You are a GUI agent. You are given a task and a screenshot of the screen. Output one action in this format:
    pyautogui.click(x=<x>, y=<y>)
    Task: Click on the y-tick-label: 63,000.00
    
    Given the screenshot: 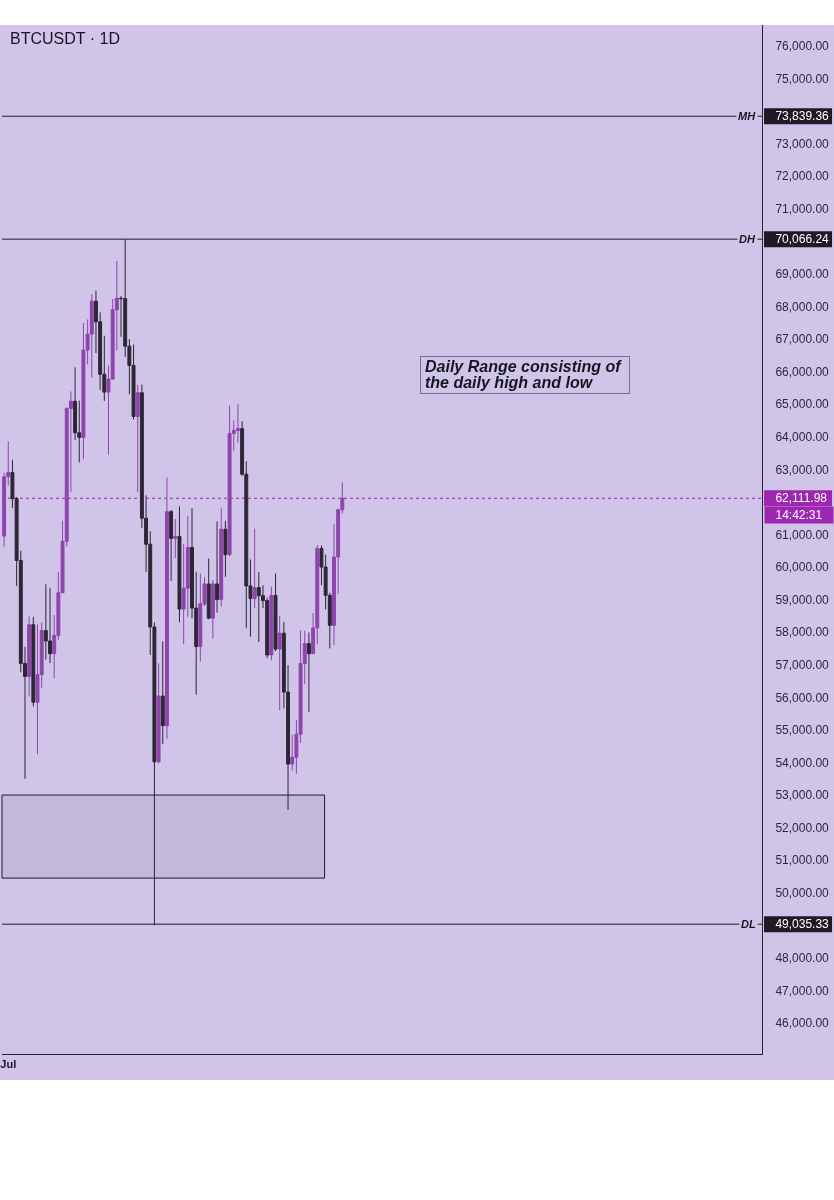 What is the action you would take?
    pyautogui.click(x=802, y=469)
    